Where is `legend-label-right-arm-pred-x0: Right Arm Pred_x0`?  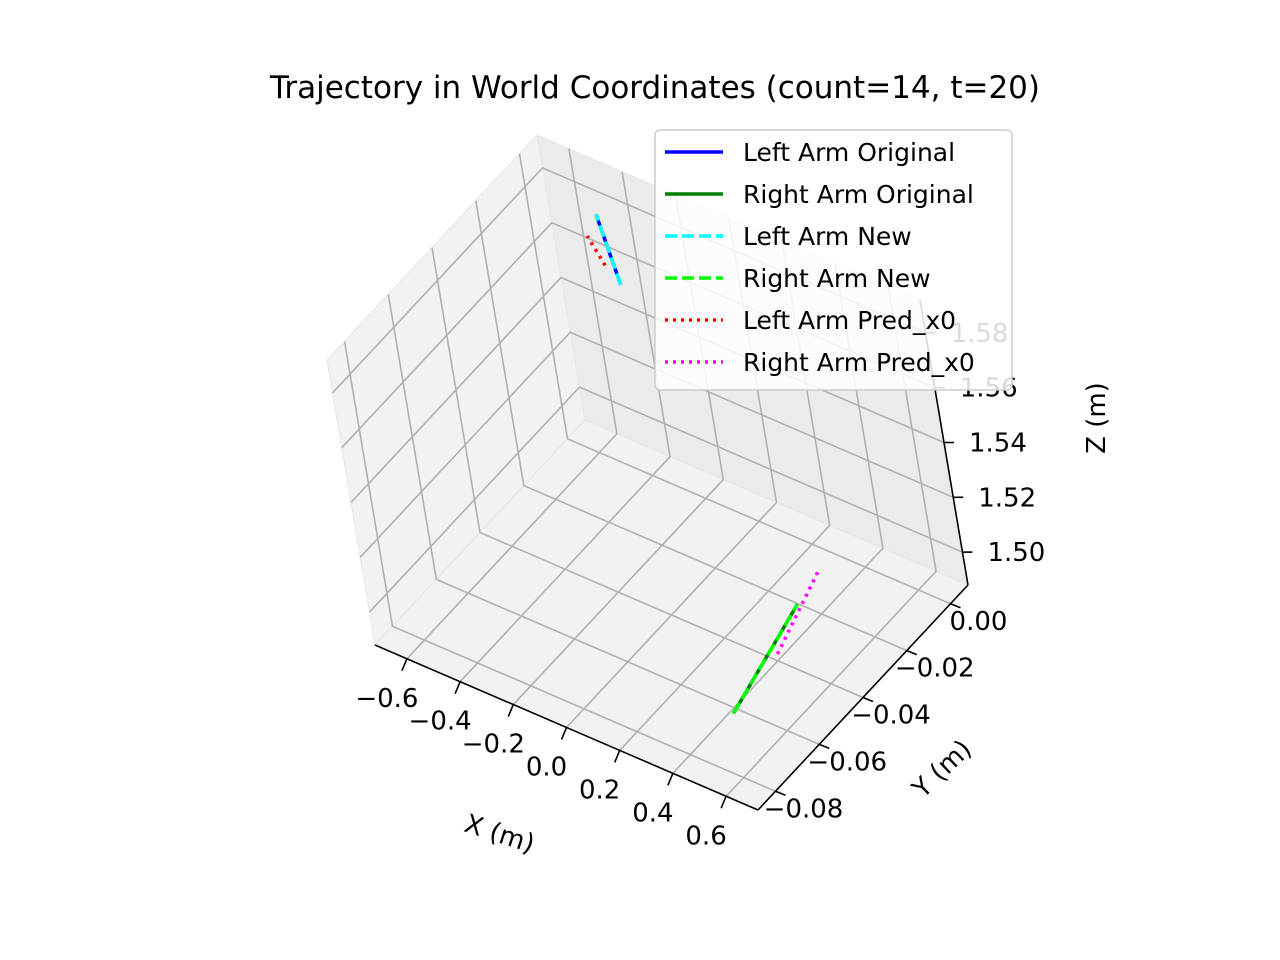 legend-label-right-arm-pred-x0: Right Arm Pred_x0 is located at coordinates (859, 362).